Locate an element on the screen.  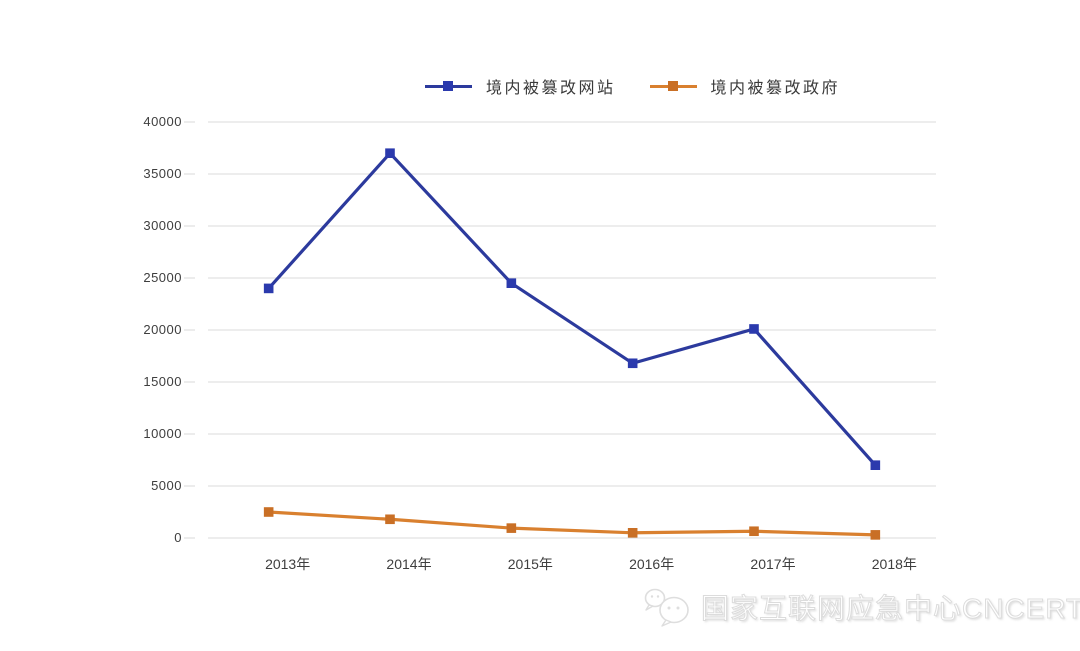
chart-legend: 境内被篡改网站 境内被篡改政府 is located at coordinates (632, 86).